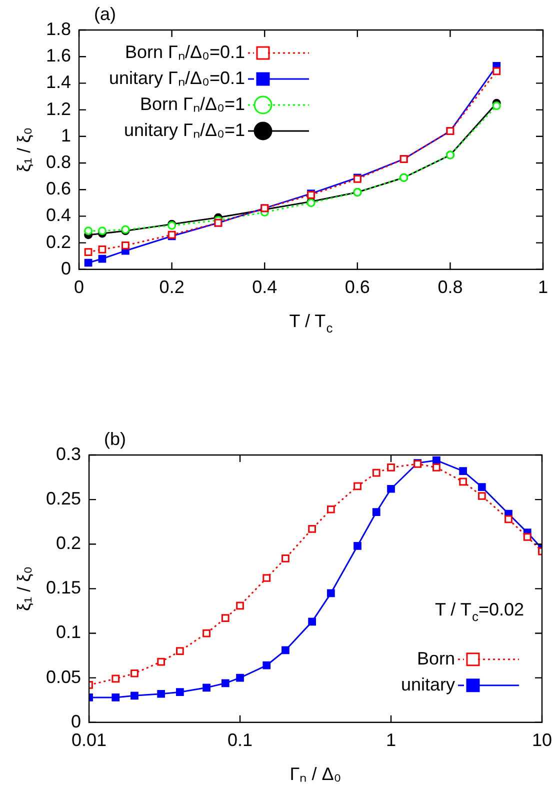  What do you see at coordinates (64, 498) in the screenshot?
I see `y-tick-label: 0.25` at bounding box center [64, 498].